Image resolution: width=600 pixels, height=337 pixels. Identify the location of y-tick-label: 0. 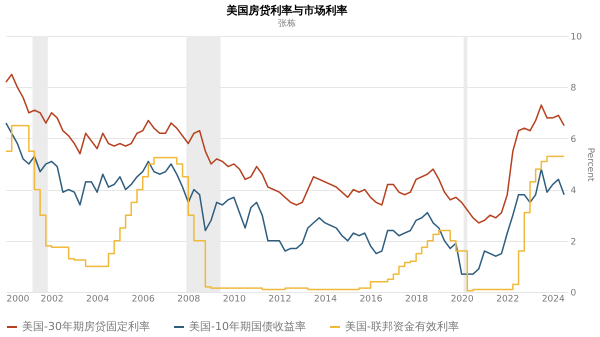
(573, 293).